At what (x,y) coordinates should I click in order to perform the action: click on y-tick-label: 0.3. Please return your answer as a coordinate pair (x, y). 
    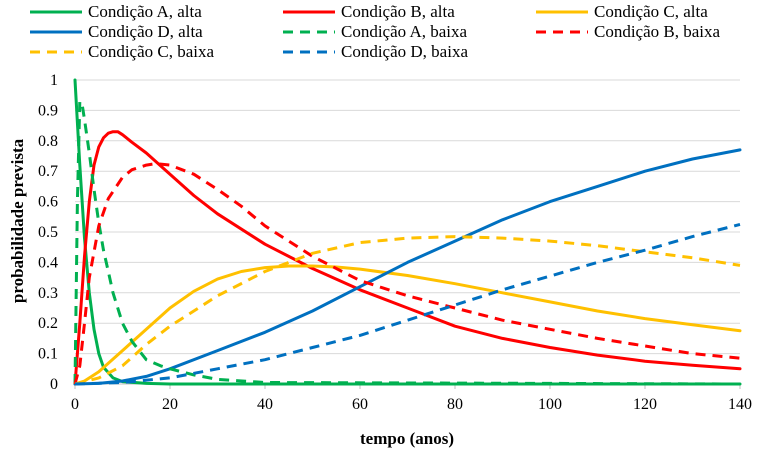
    Looking at the image, I should click on (48, 293).